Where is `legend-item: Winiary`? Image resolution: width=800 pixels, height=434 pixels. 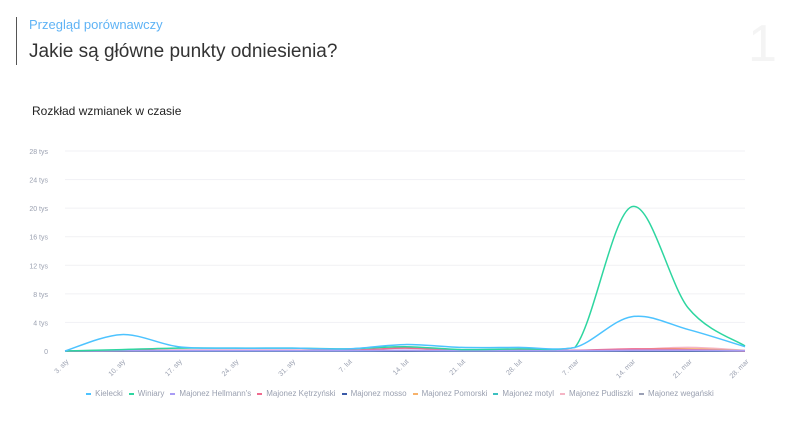
legend-item: Winiary is located at coordinates (146, 393).